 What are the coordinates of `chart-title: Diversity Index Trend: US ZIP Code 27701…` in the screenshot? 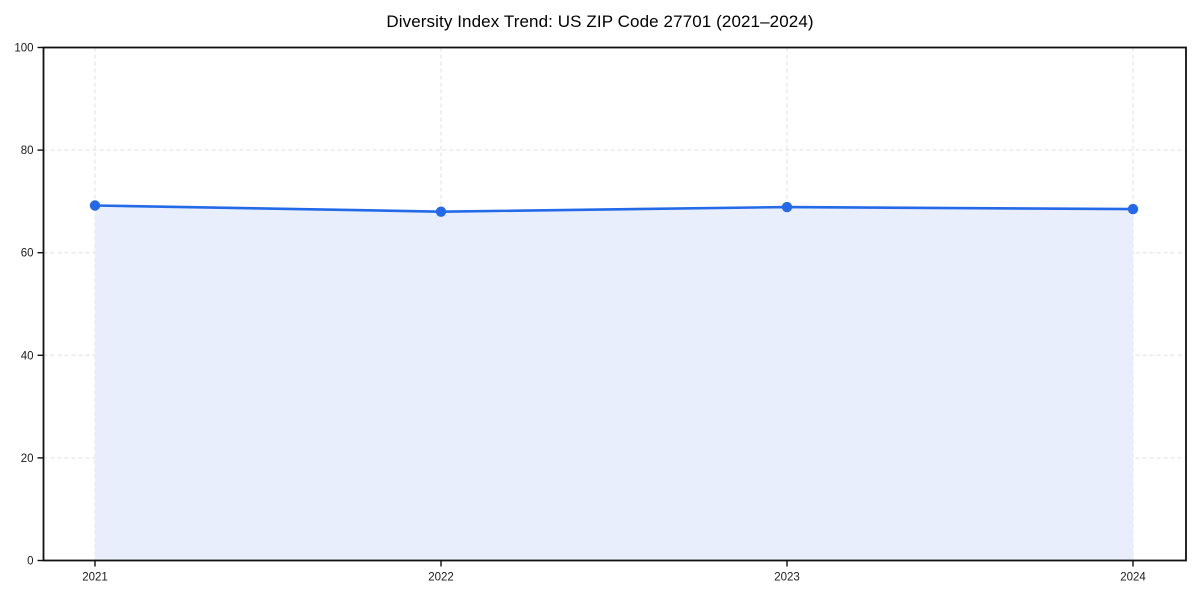 It's located at (600, 21).